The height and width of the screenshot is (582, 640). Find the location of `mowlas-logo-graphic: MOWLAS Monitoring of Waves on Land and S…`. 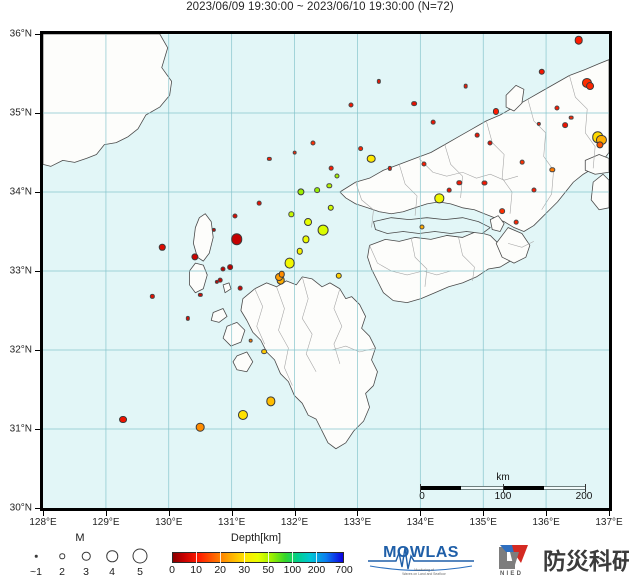

mowlas-logo-graphic: MOWLAS Monitoring of Waves on Land and S… is located at coordinates (421, 560).